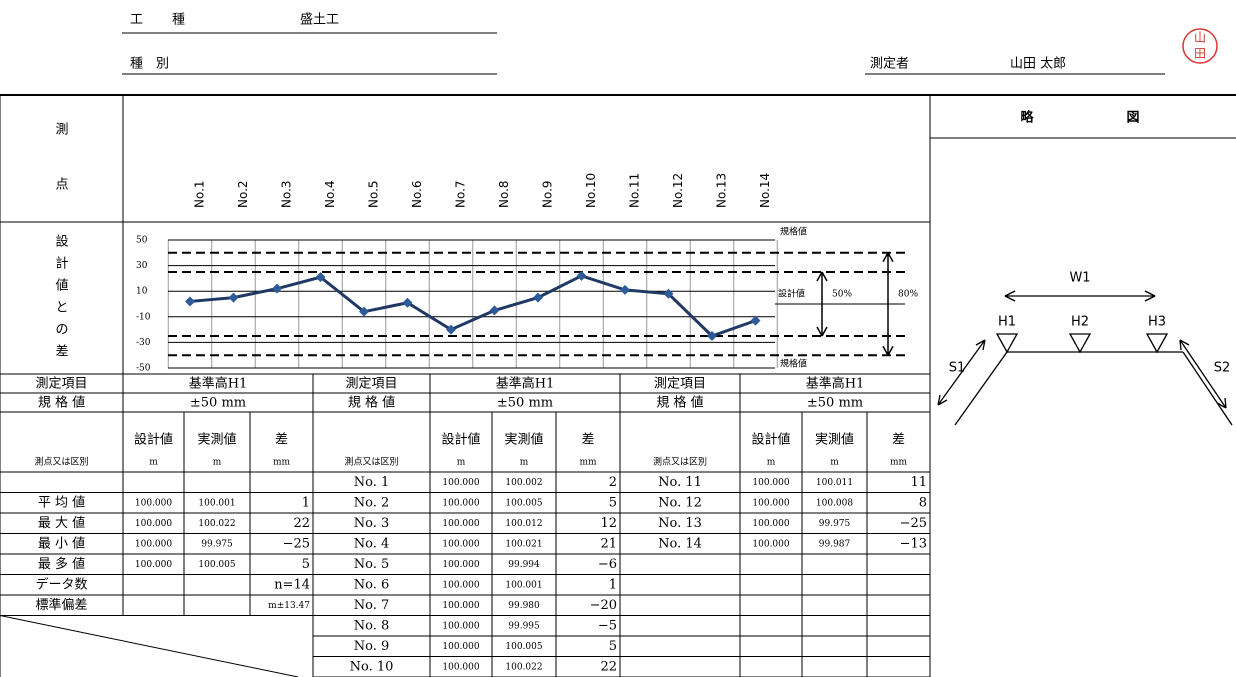 The height and width of the screenshot is (677, 1236). Describe the element at coordinates (287, 194) in the screenshot. I see `point-label: No.3` at that location.